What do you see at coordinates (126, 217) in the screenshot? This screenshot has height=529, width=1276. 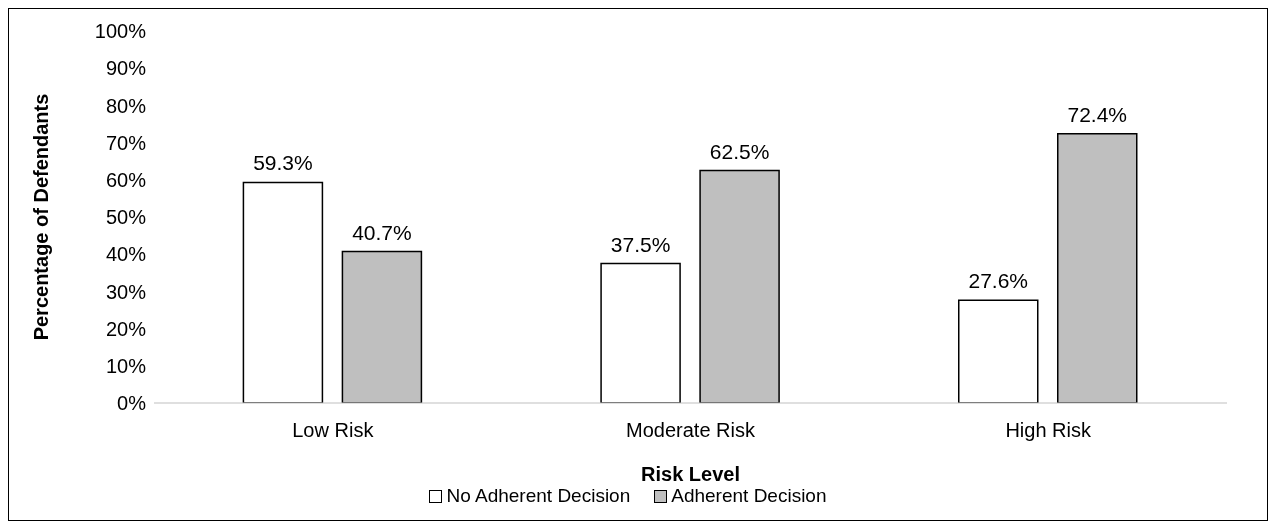 I see `y-tick-label: 50%` at bounding box center [126, 217].